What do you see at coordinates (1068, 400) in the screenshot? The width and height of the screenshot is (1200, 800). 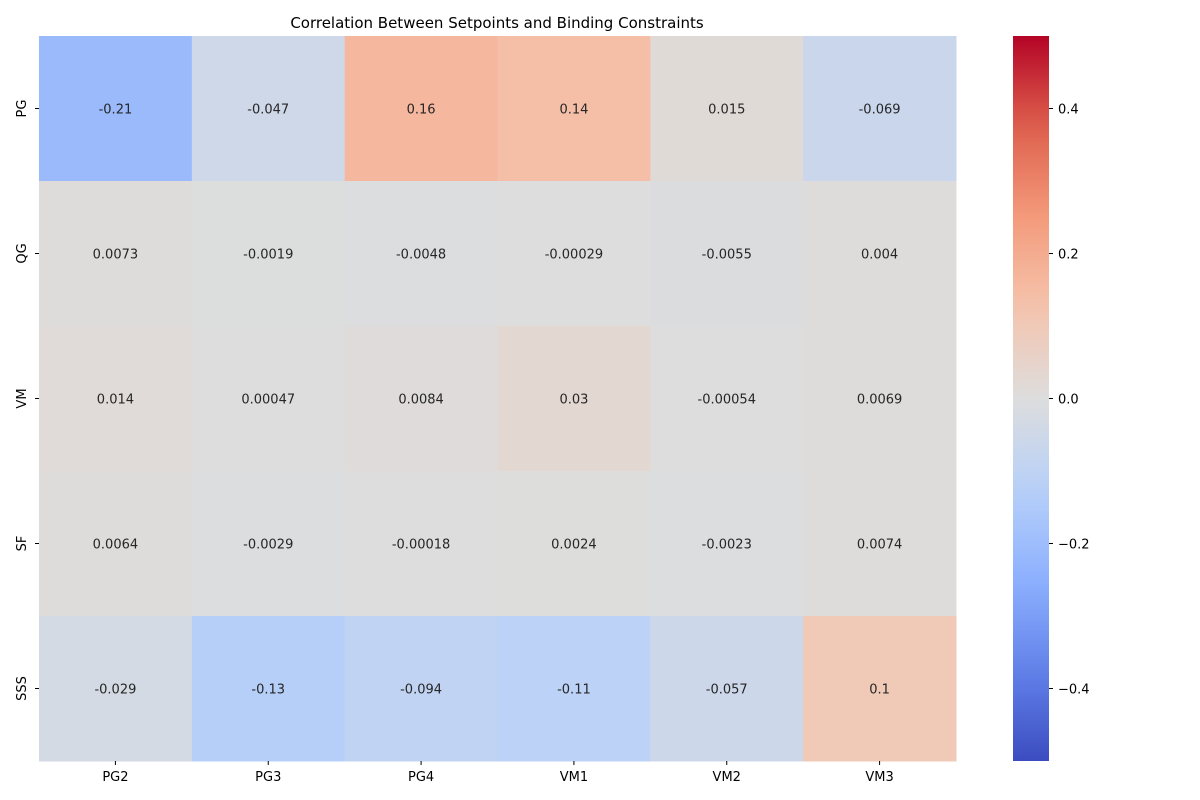 I see `colorbar-tick-label: 0.0` at bounding box center [1068, 400].